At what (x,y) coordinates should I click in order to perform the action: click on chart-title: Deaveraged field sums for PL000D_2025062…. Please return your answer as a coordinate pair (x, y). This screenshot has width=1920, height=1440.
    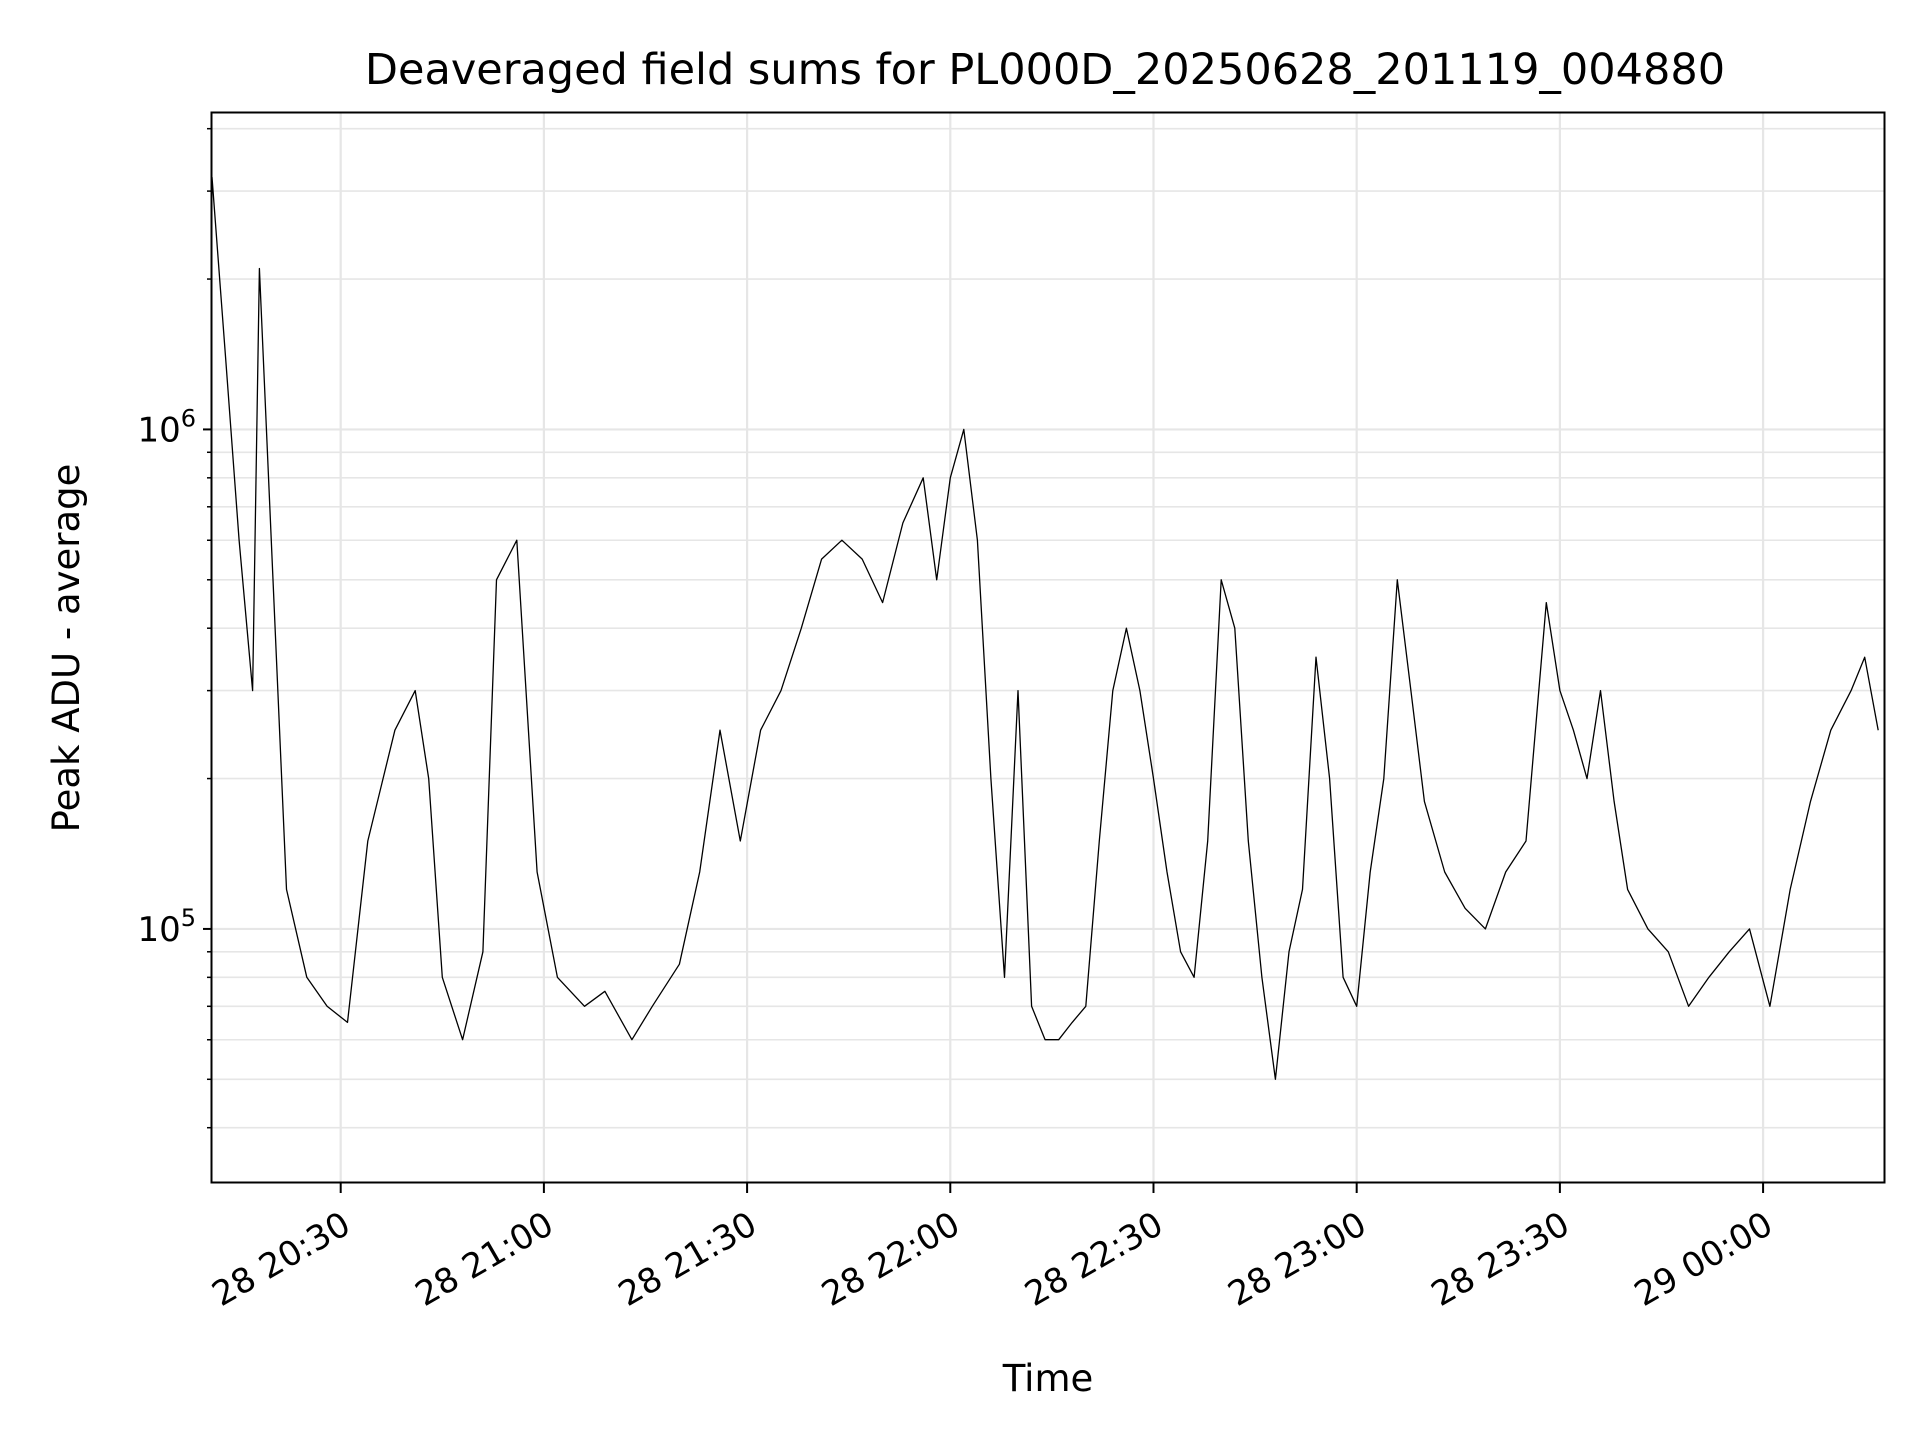
    Looking at the image, I should click on (1045, 70).